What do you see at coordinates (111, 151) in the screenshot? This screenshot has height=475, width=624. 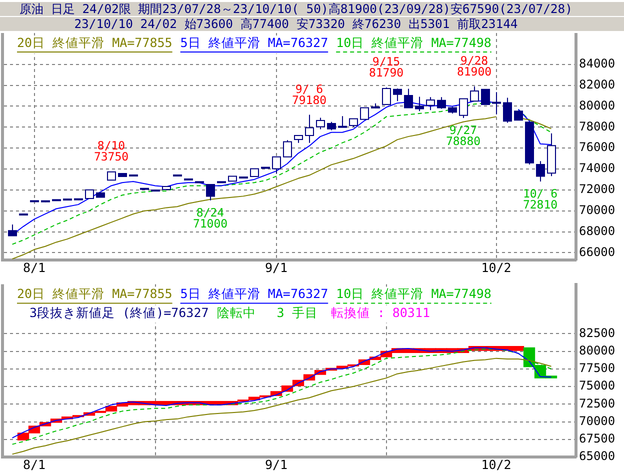 I see `annotation: 8/10 73750` at bounding box center [111, 151].